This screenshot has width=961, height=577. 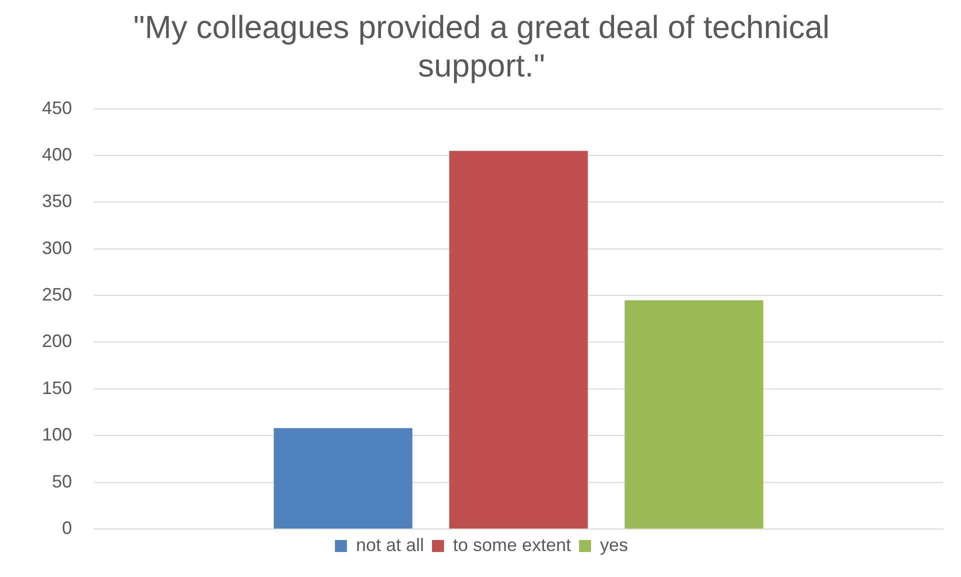 I want to click on y-tick-label: 50, so click(x=62, y=481).